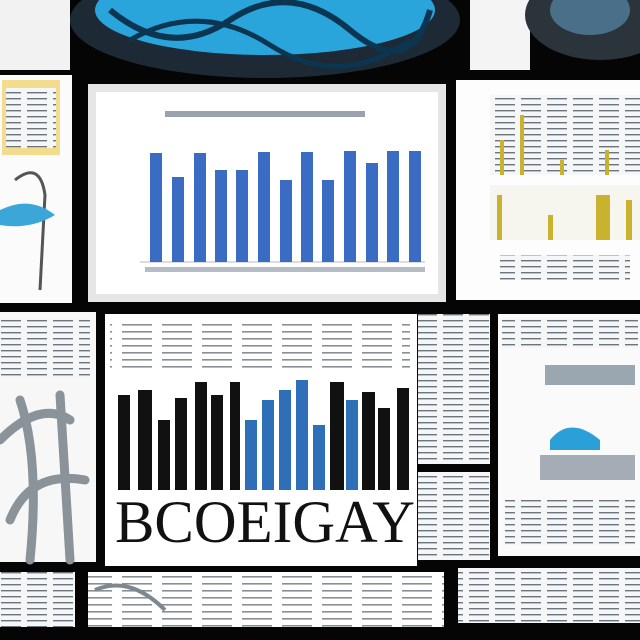  I want to click on documents, so click(529, 437).